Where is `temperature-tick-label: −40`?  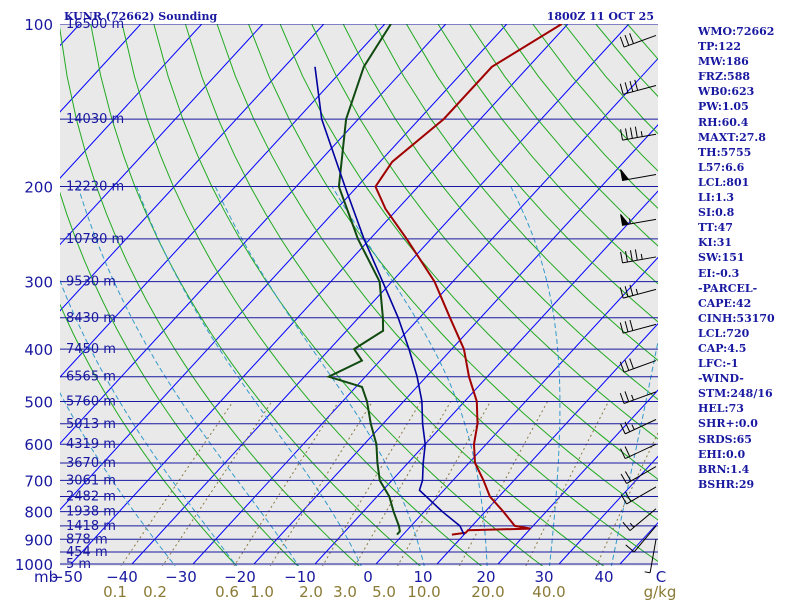 temperature-tick-label: −40 is located at coordinates (122, 577).